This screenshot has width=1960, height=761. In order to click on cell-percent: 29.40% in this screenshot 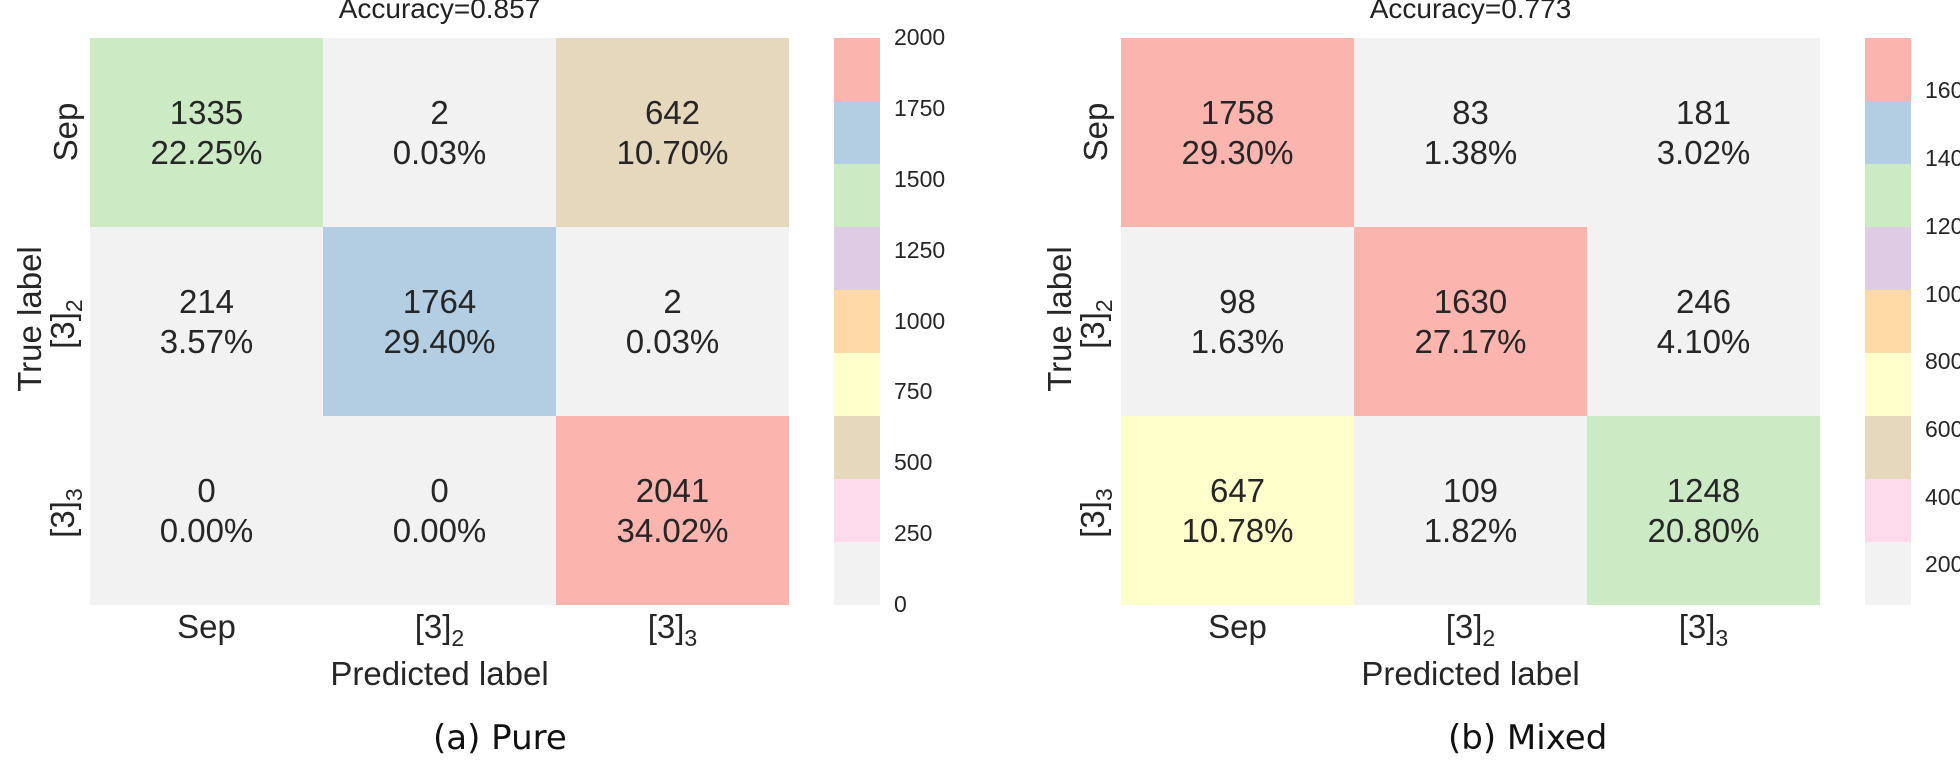, I will do `click(439, 341)`.